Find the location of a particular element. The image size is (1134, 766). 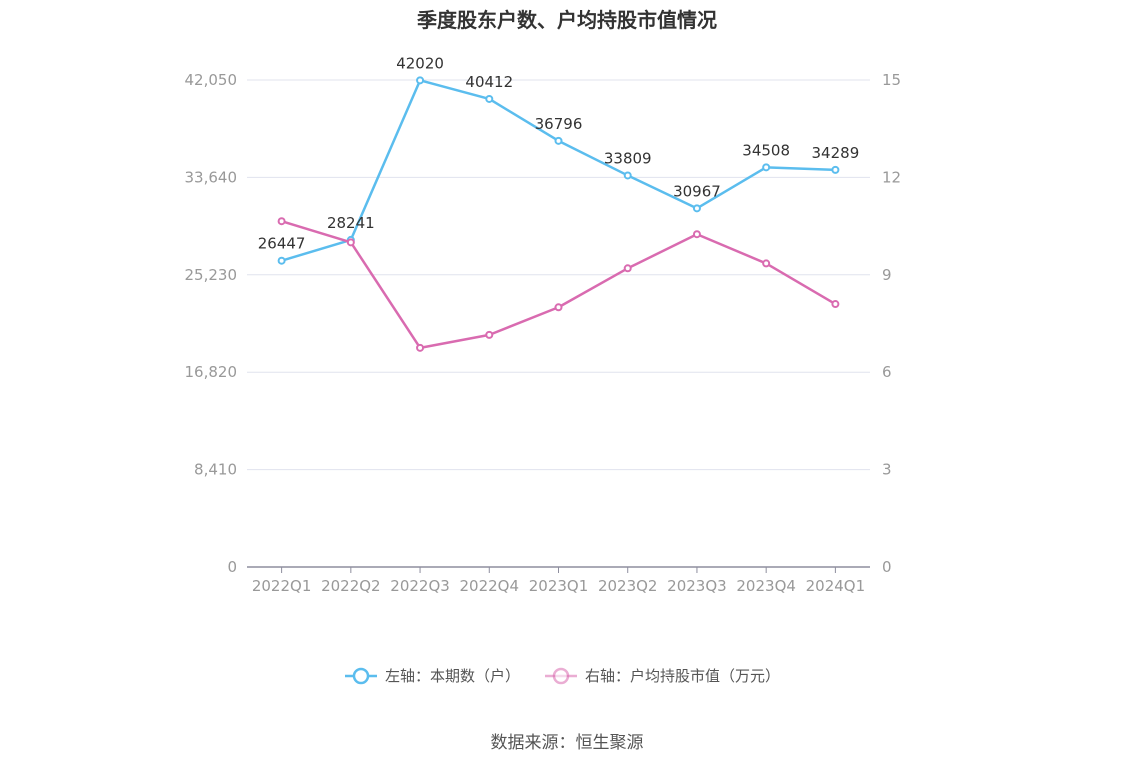

data-label: 33809 is located at coordinates (628, 158).